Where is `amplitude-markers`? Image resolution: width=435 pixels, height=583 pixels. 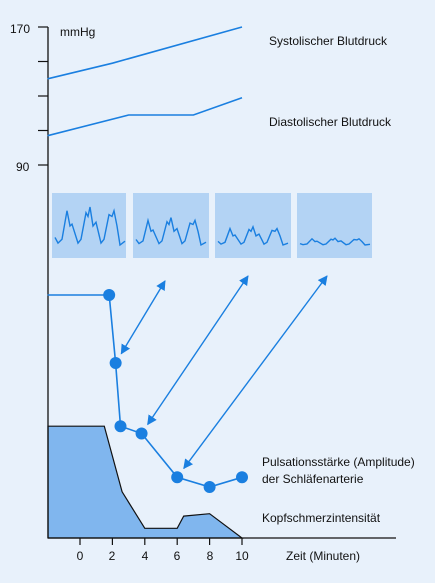
amplitude-markers is located at coordinates (175, 391).